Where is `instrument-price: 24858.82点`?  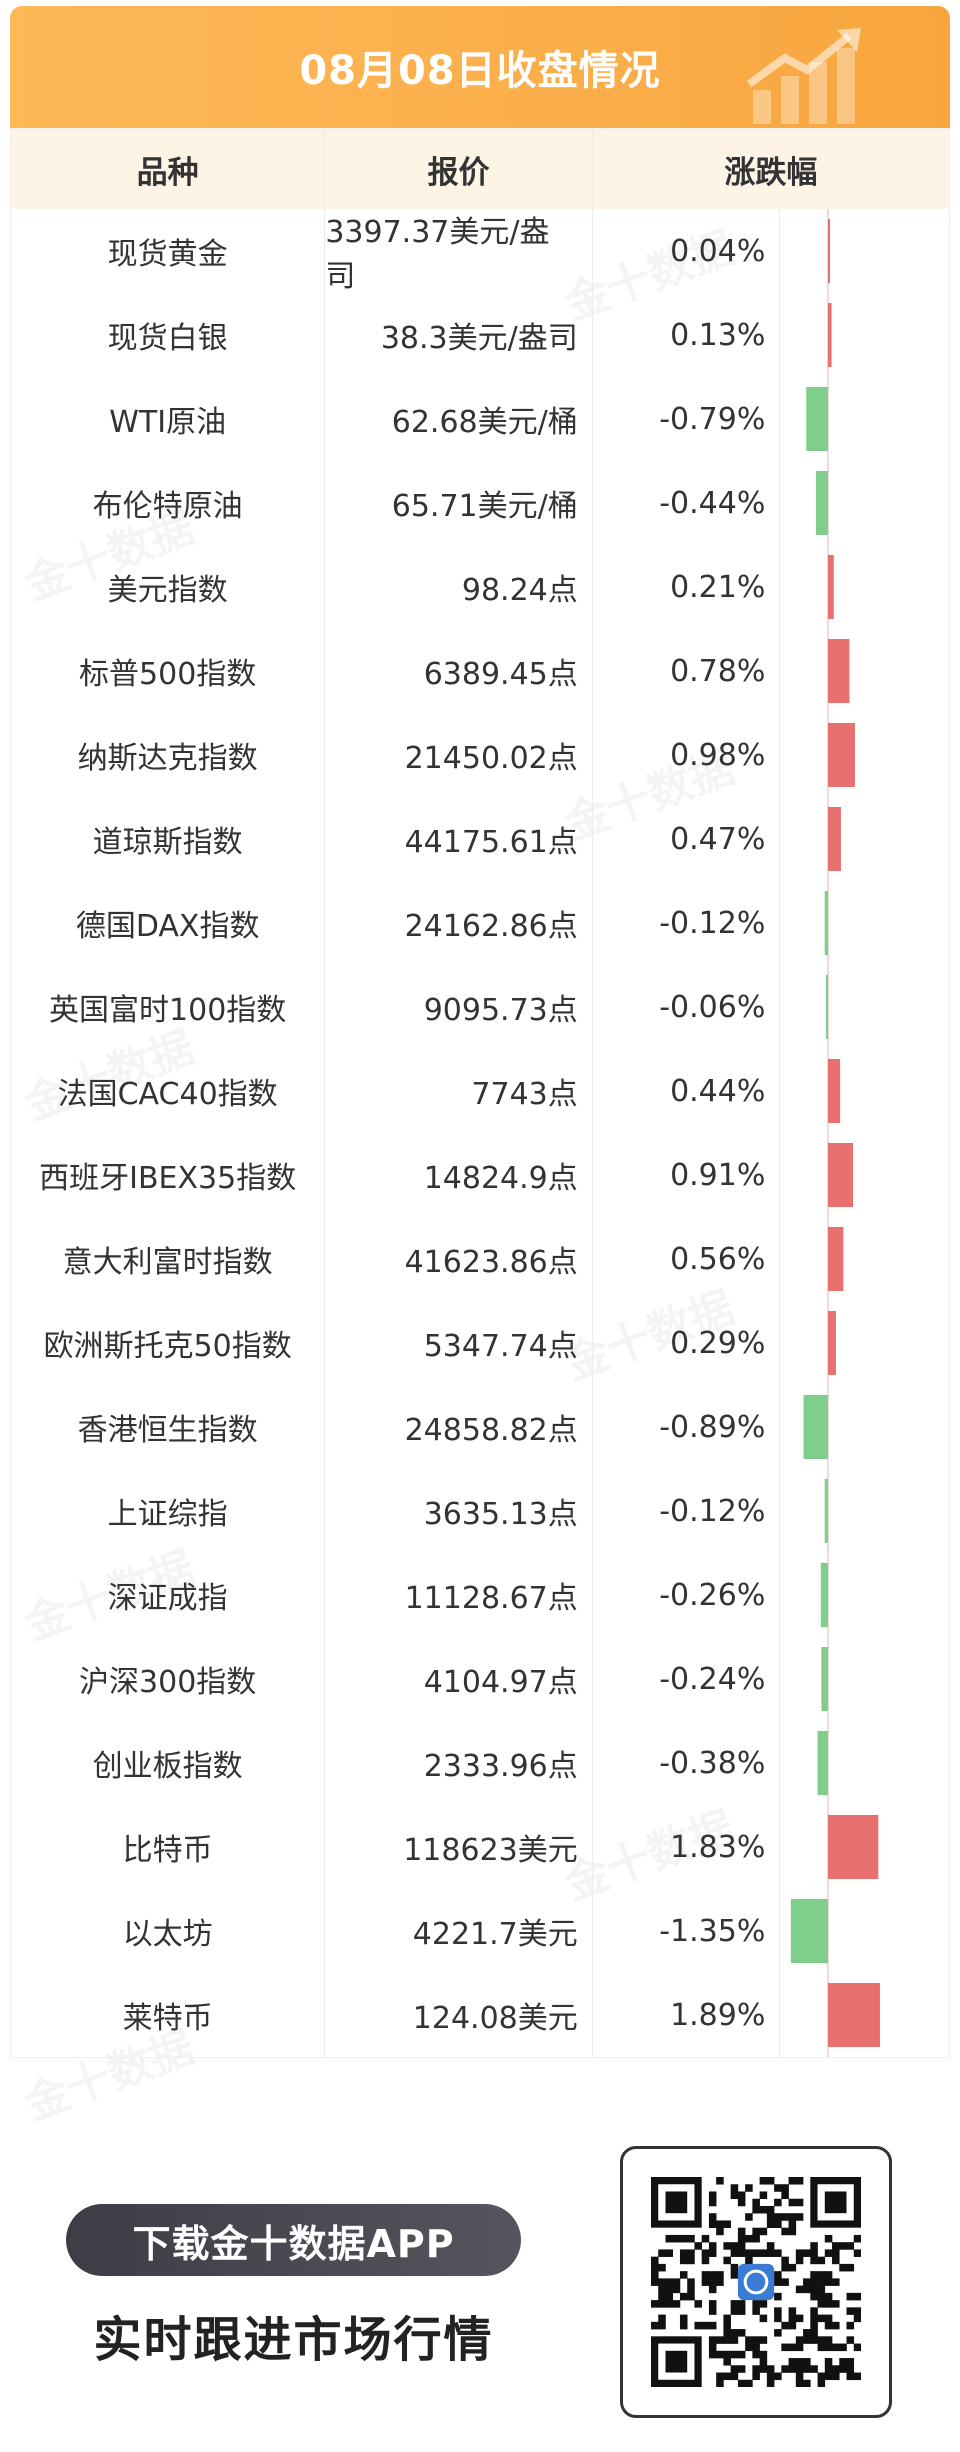
instrument-price: 24858.82点 is located at coordinates (459, 1427).